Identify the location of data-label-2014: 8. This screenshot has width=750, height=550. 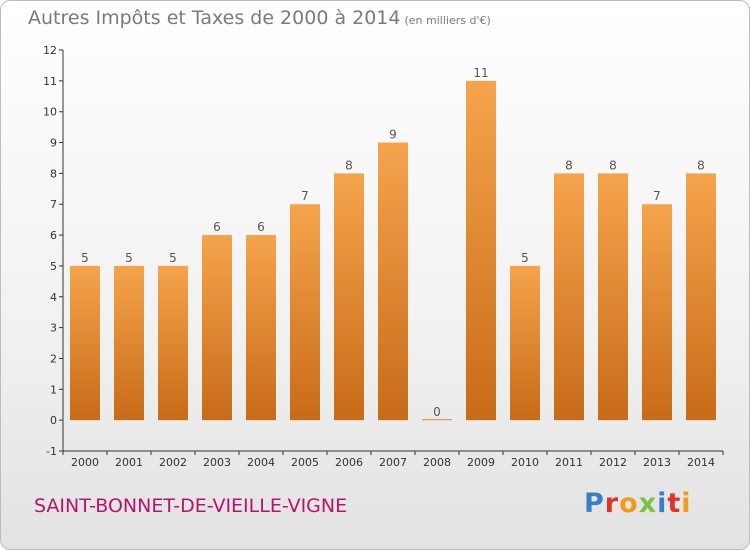
(701, 165).